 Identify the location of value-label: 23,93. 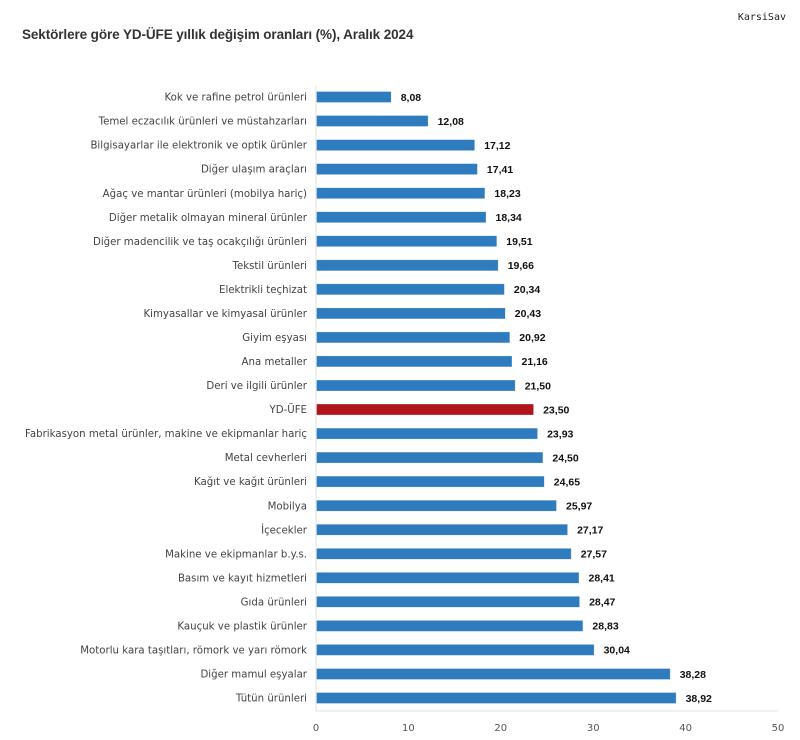
(560, 434).